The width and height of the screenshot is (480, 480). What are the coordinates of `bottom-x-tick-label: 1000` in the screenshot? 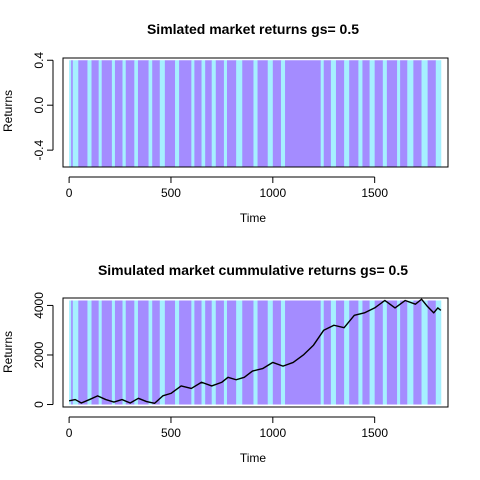 It's located at (272, 433).